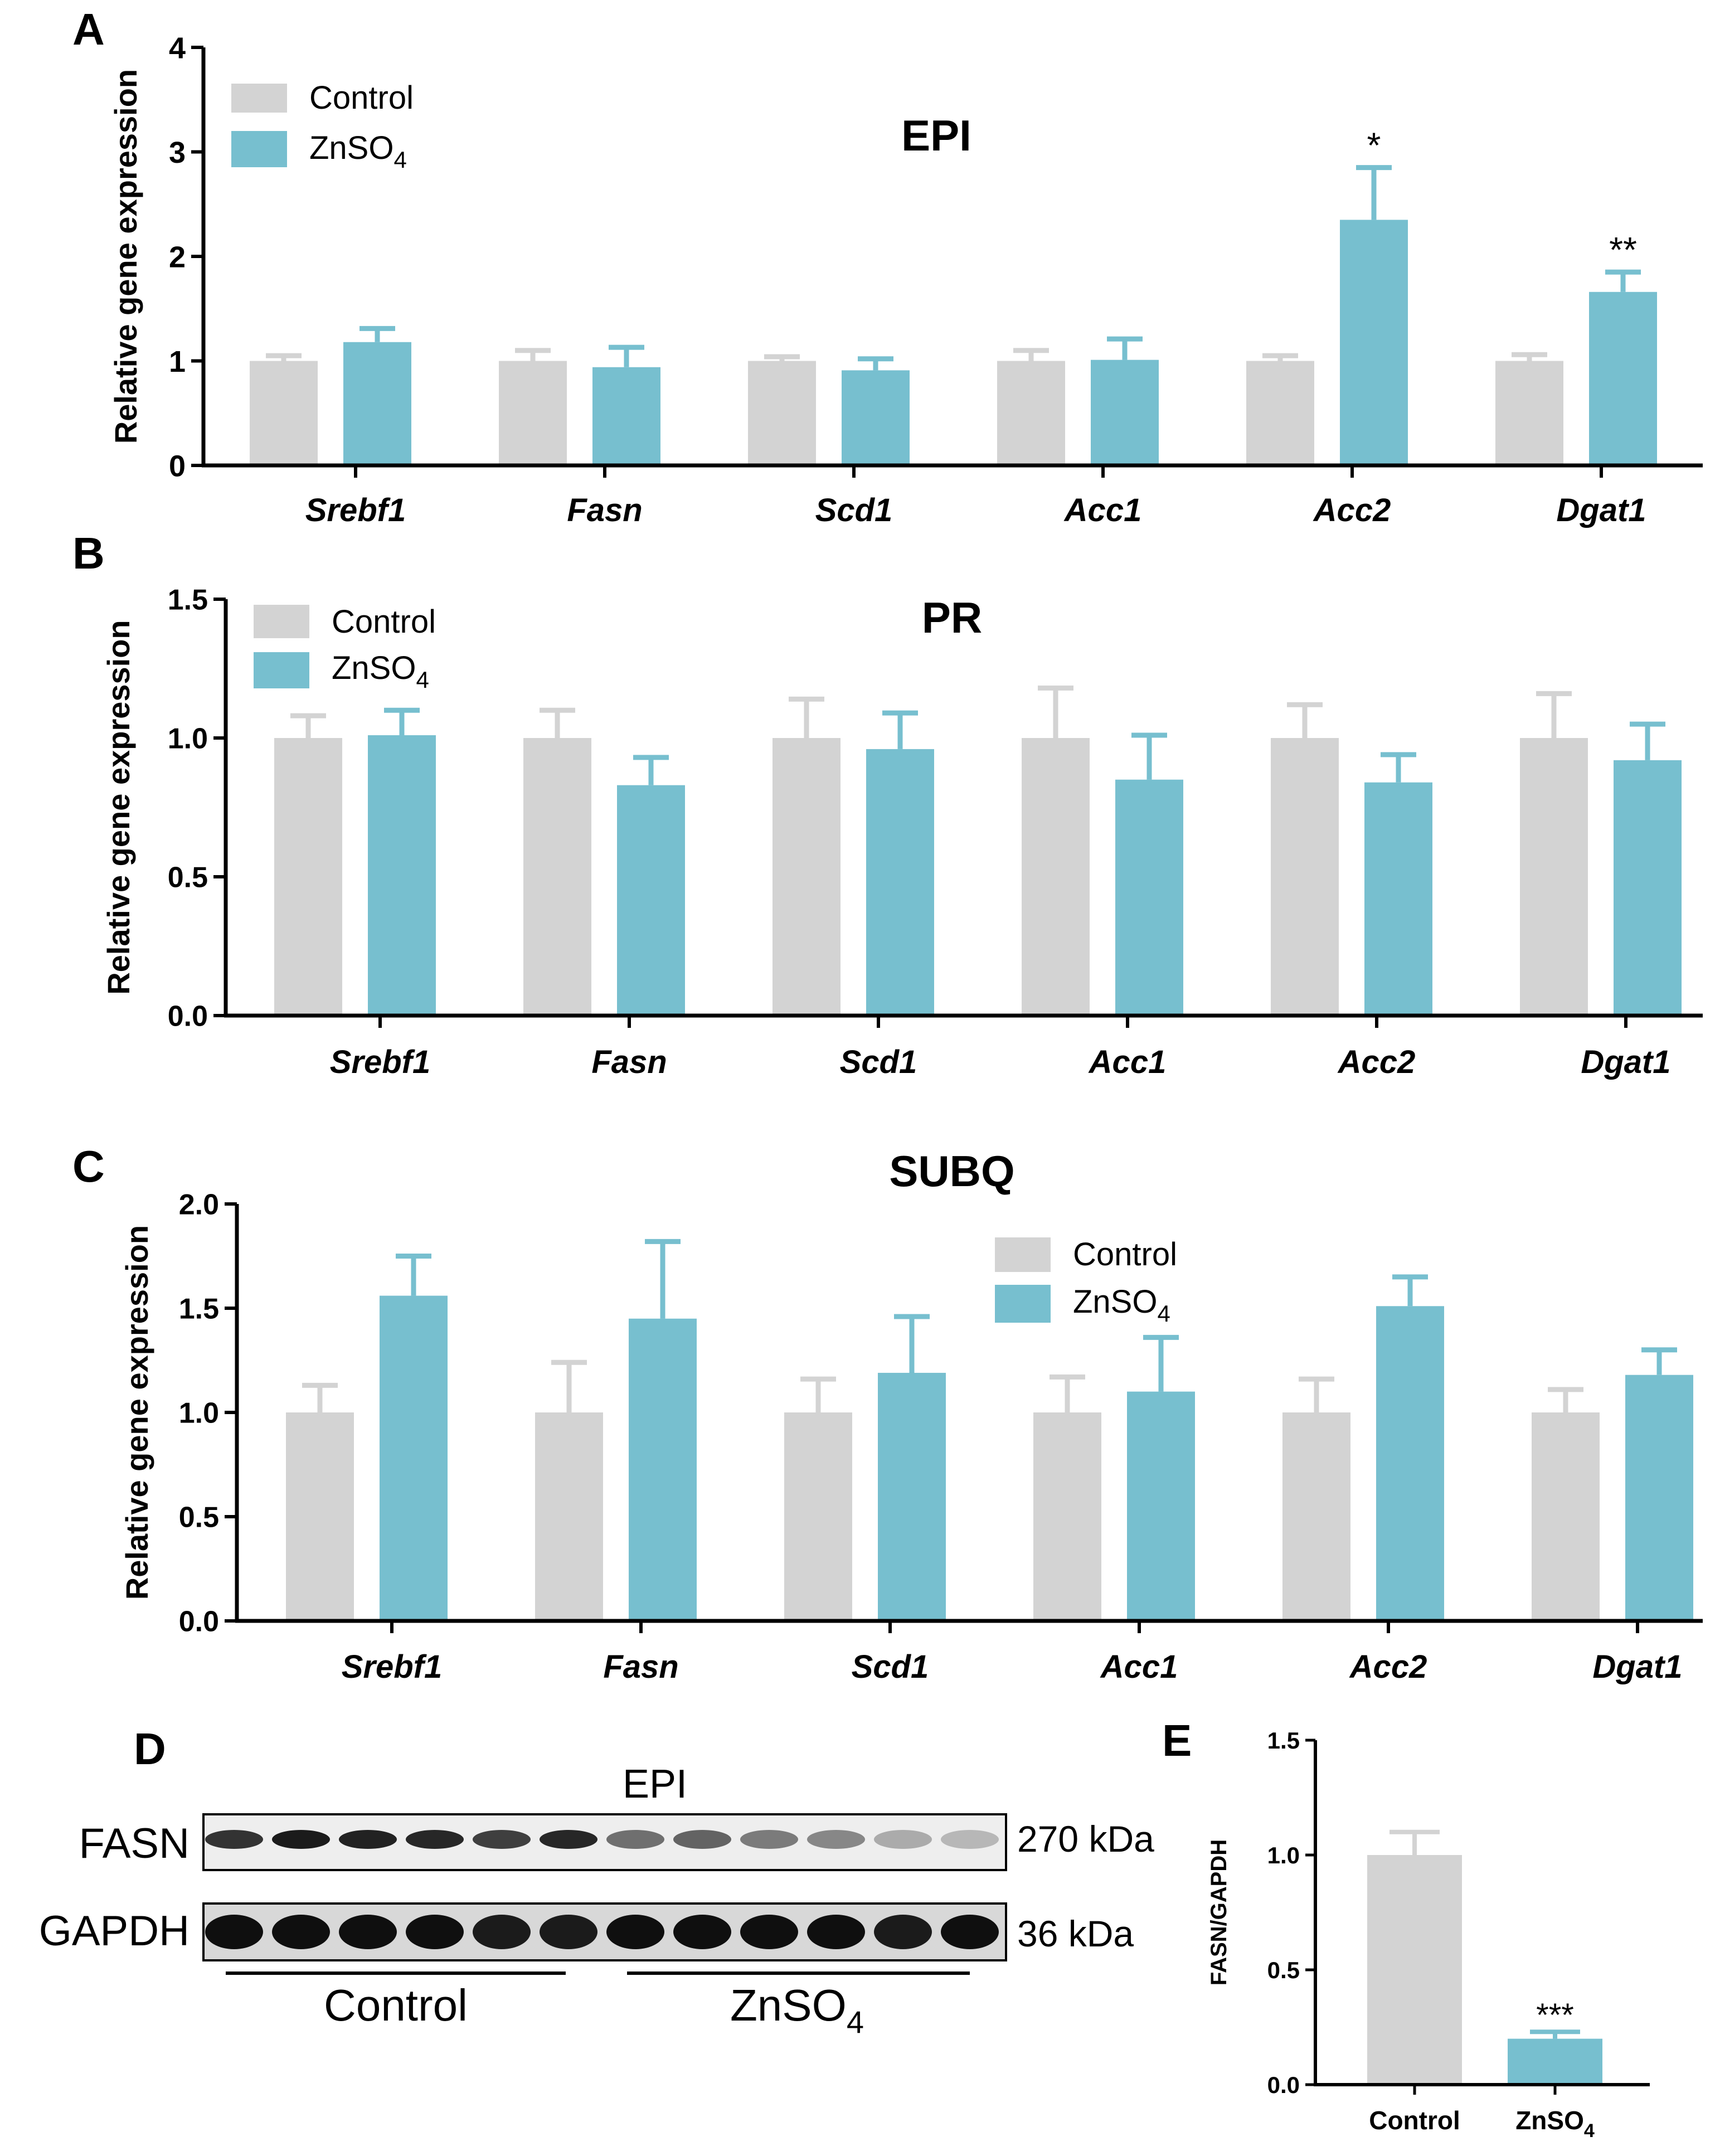 The height and width of the screenshot is (2156, 1715). I want to click on chart-title-pr: PR, so click(952, 617).